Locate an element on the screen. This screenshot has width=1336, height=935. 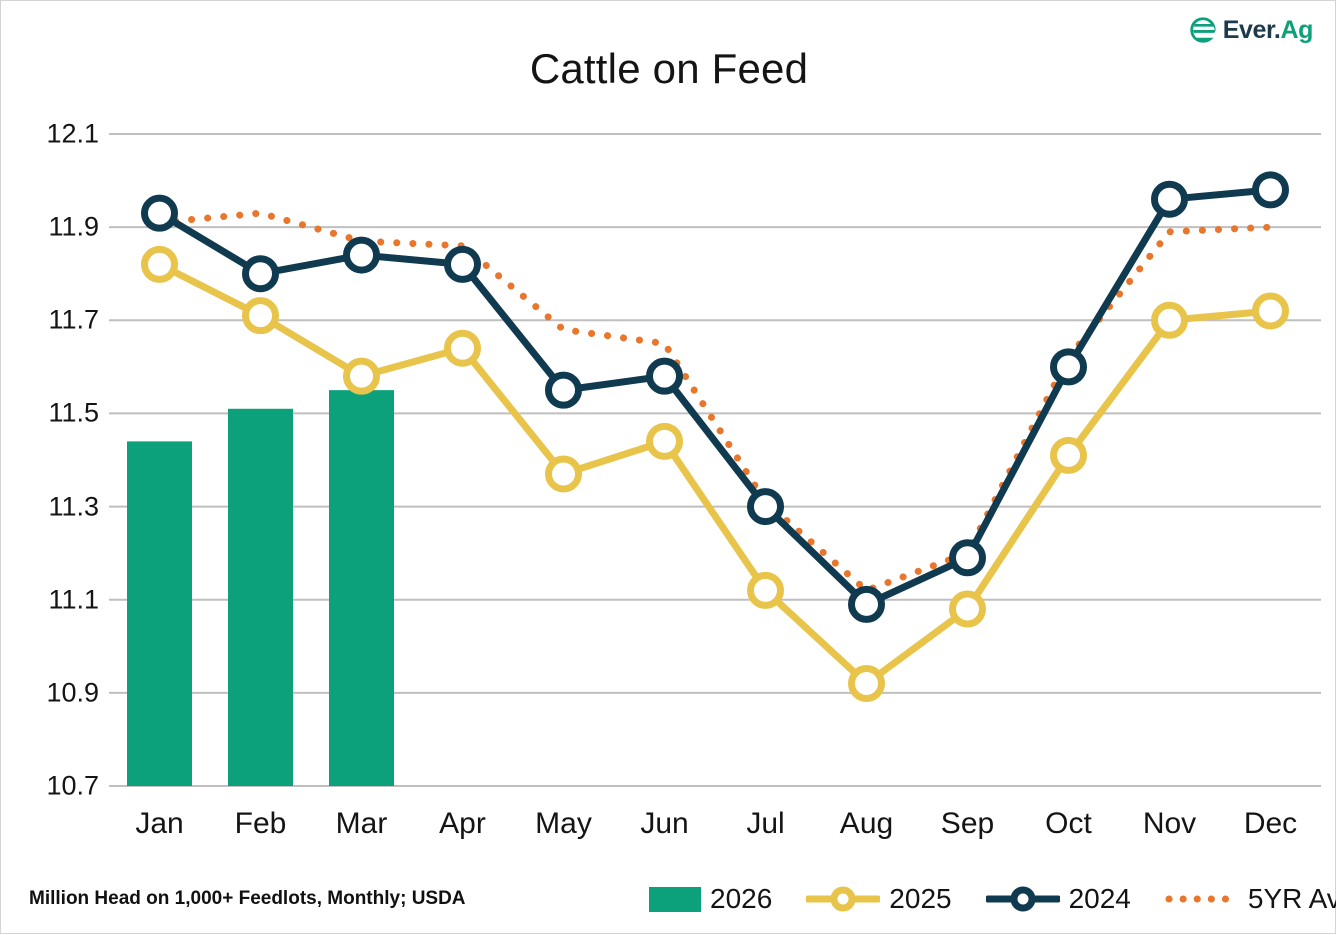
x-tick-label: Aug is located at coordinates (866, 823).